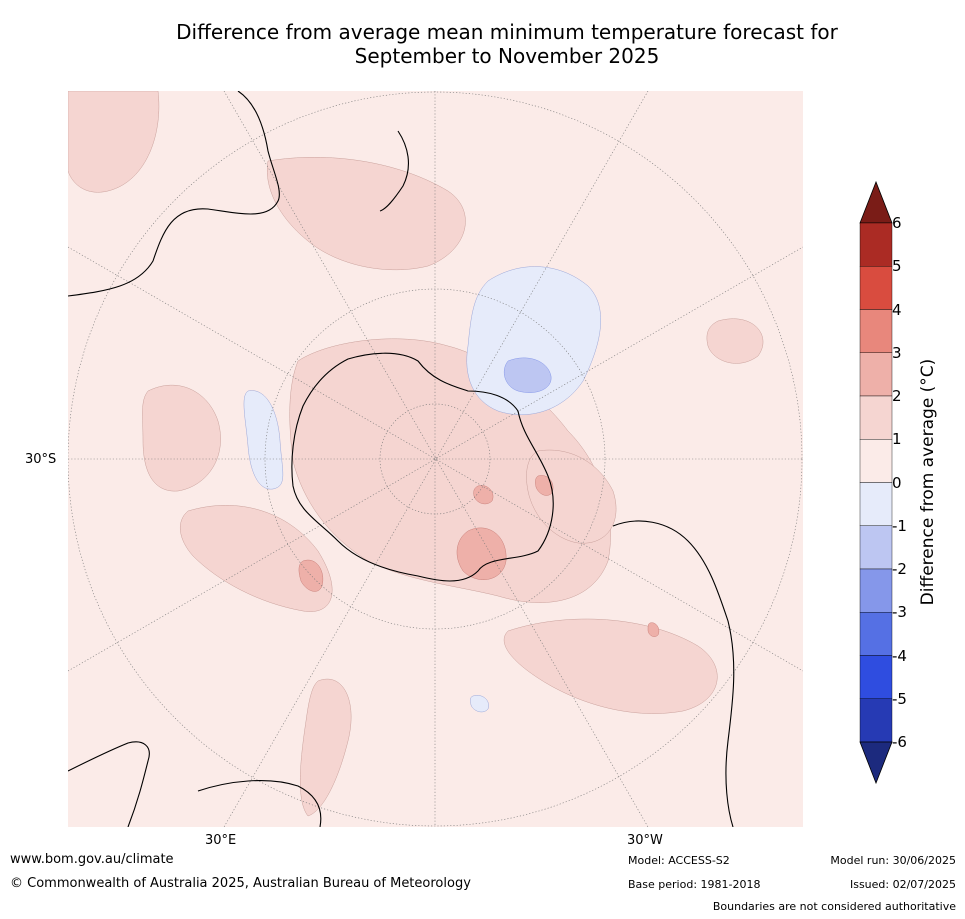 The height and width of the screenshot is (919, 965). Describe the element at coordinates (893, 860) in the screenshot. I see `footer-model-run: Model run: 30/06/2025` at that location.